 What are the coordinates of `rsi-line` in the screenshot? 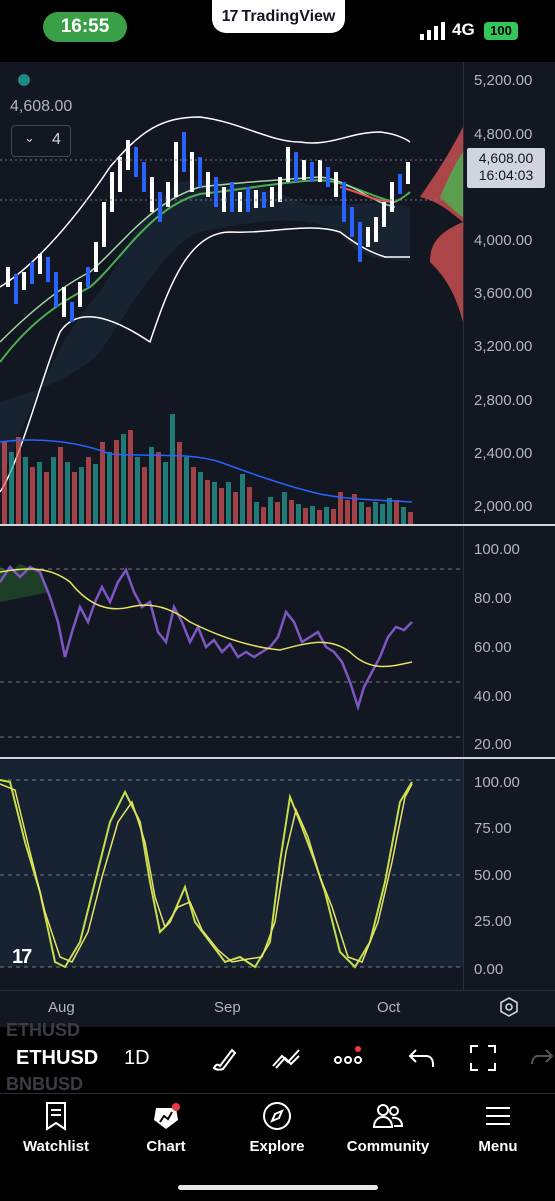 It's located at (206, 638).